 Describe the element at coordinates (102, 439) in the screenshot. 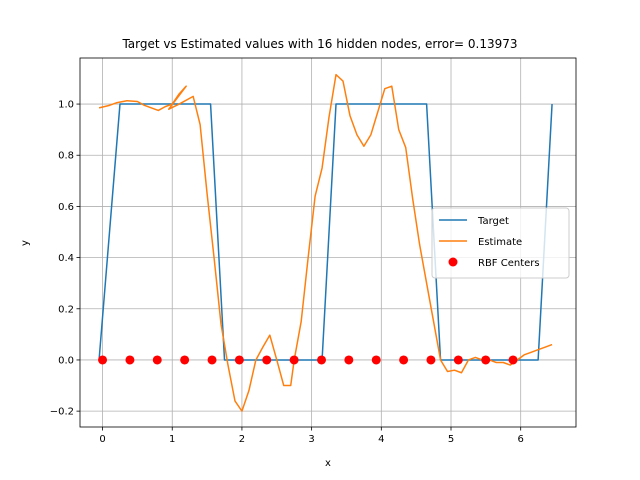

I see `x-tick-label: 0` at that location.